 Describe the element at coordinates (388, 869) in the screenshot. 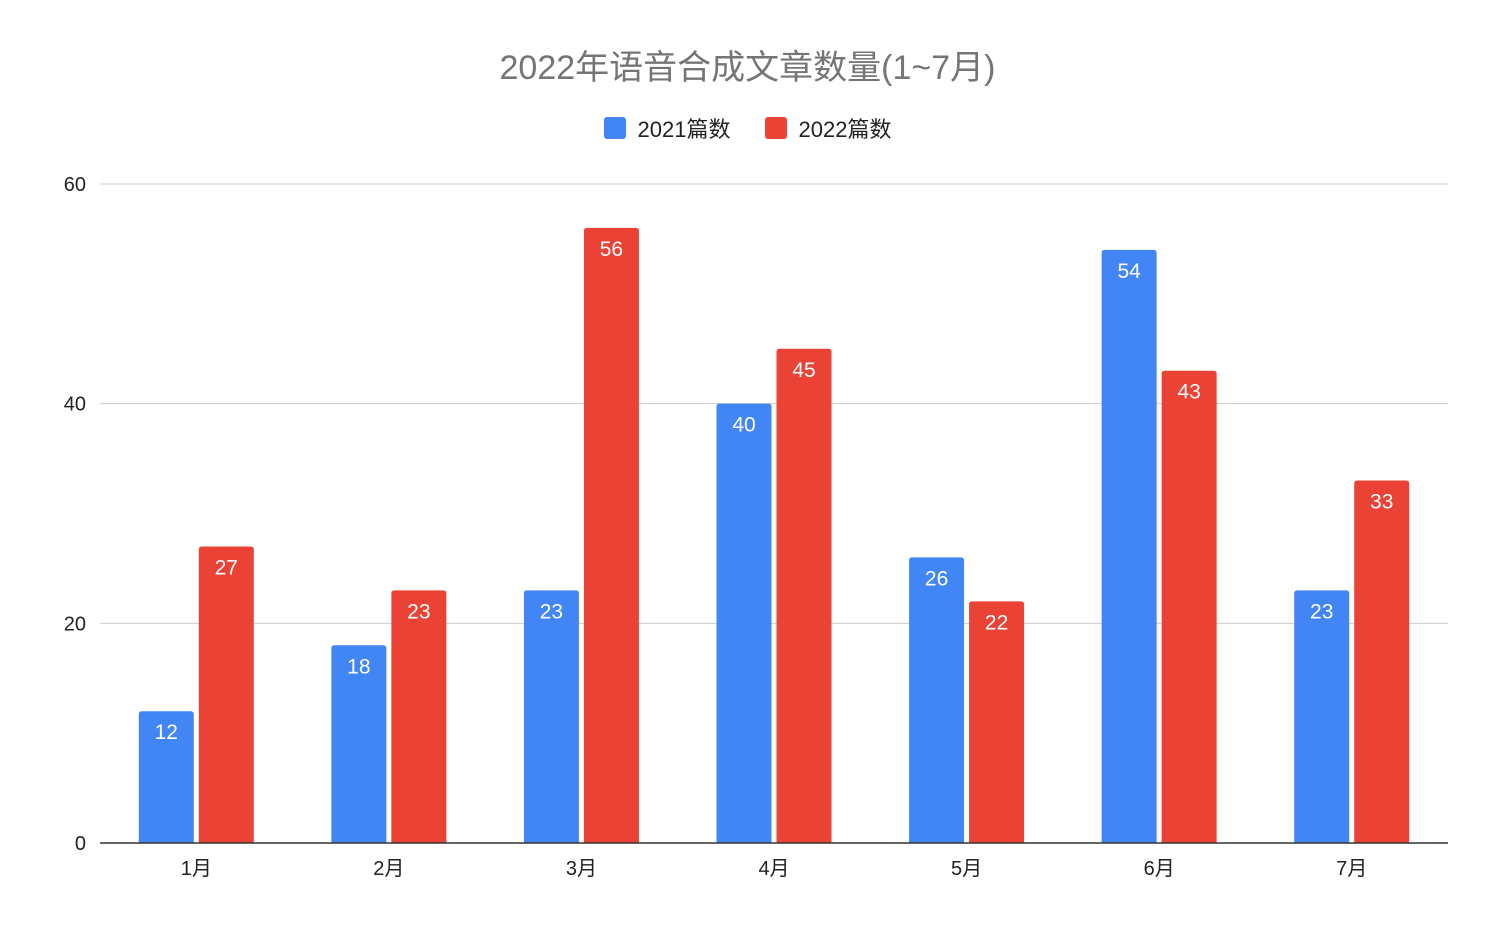

I see `x-tick-label: 2月` at that location.